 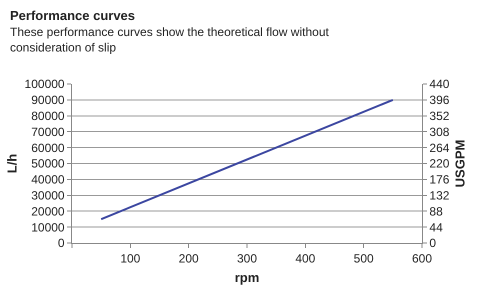 I want to click on y2-tick-label: 0, so click(x=432, y=243).